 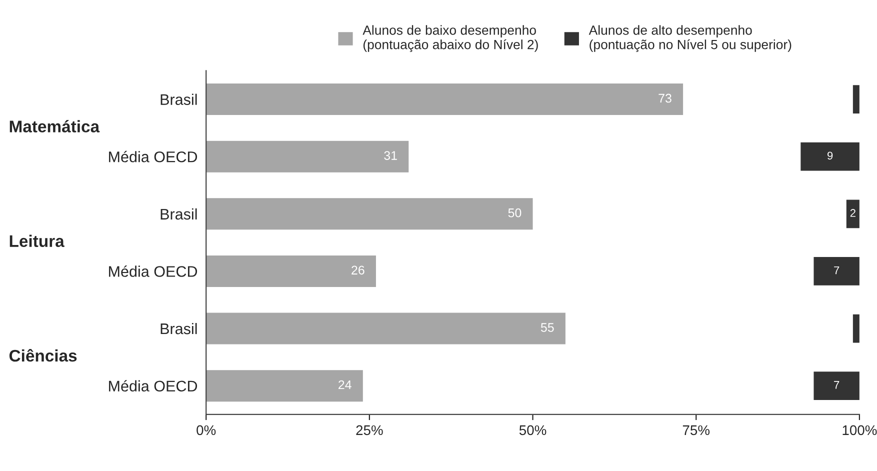 I want to click on data-label: 73, so click(x=665, y=98).